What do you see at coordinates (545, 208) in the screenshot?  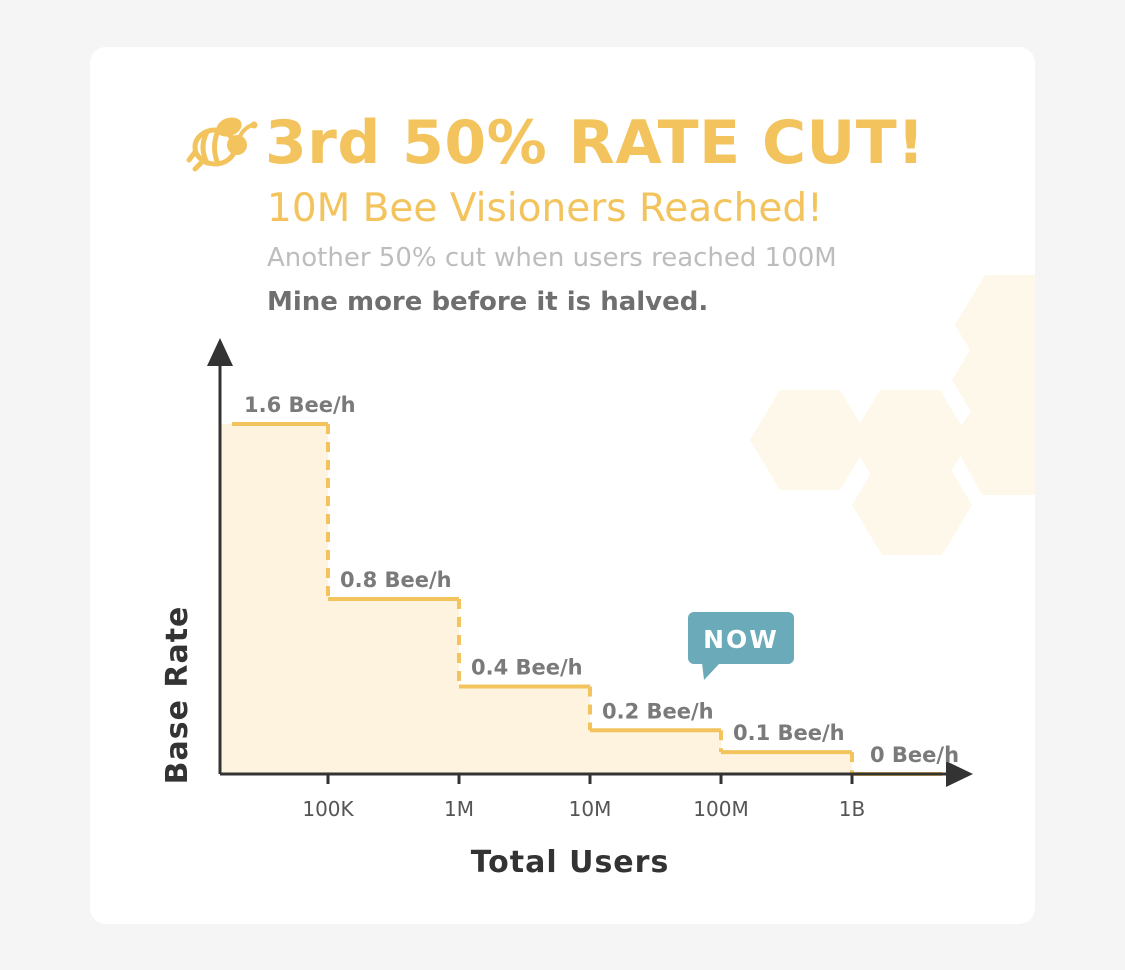 I see `subtitle: 10M Bee Visioners Reached!` at bounding box center [545, 208].